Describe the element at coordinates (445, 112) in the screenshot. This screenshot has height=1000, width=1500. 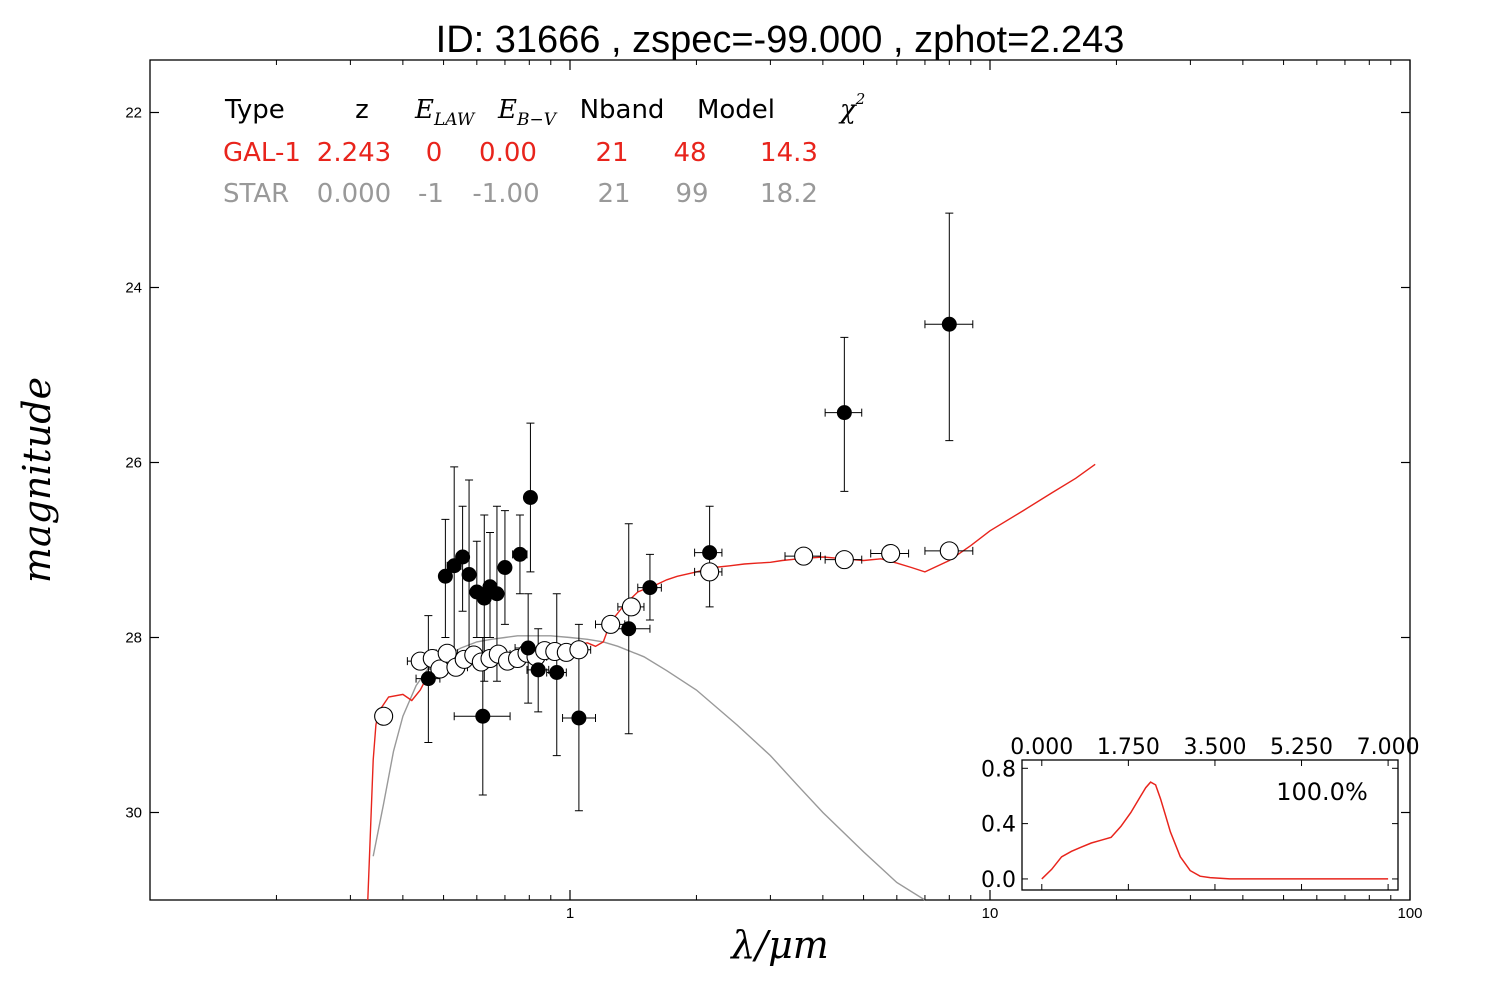
I see `table-header-elaw: ELAW` at that location.